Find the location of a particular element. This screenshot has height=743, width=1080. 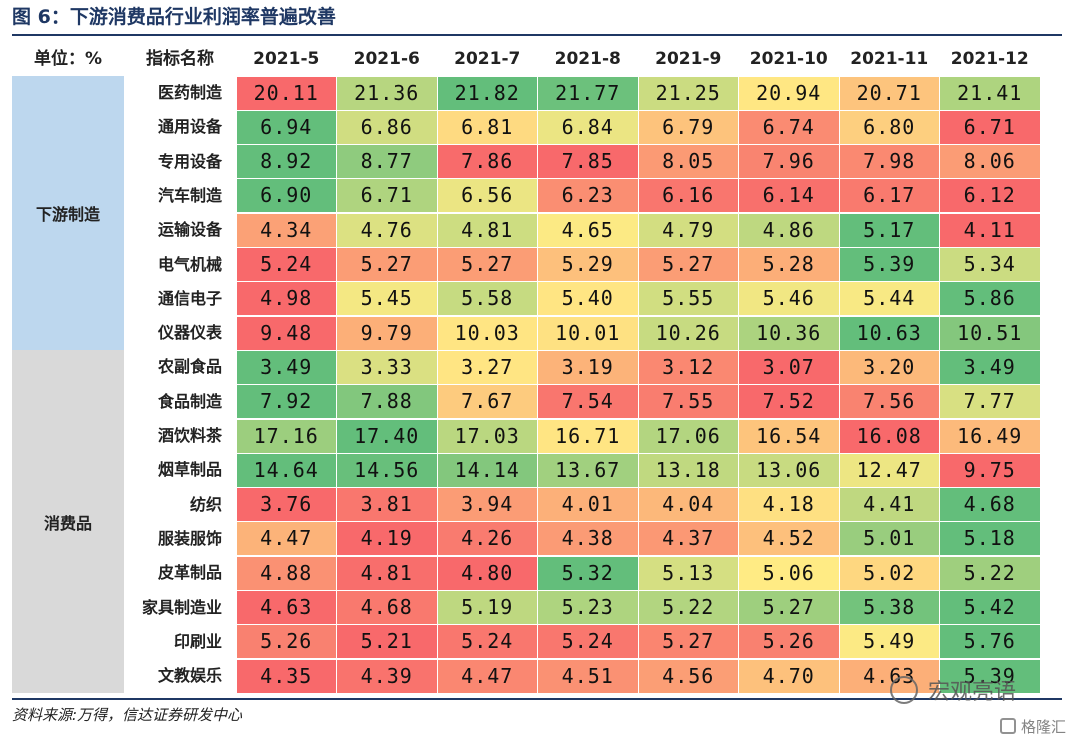

heatmap-cell: 4.98 is located at coordinates (286, 299).